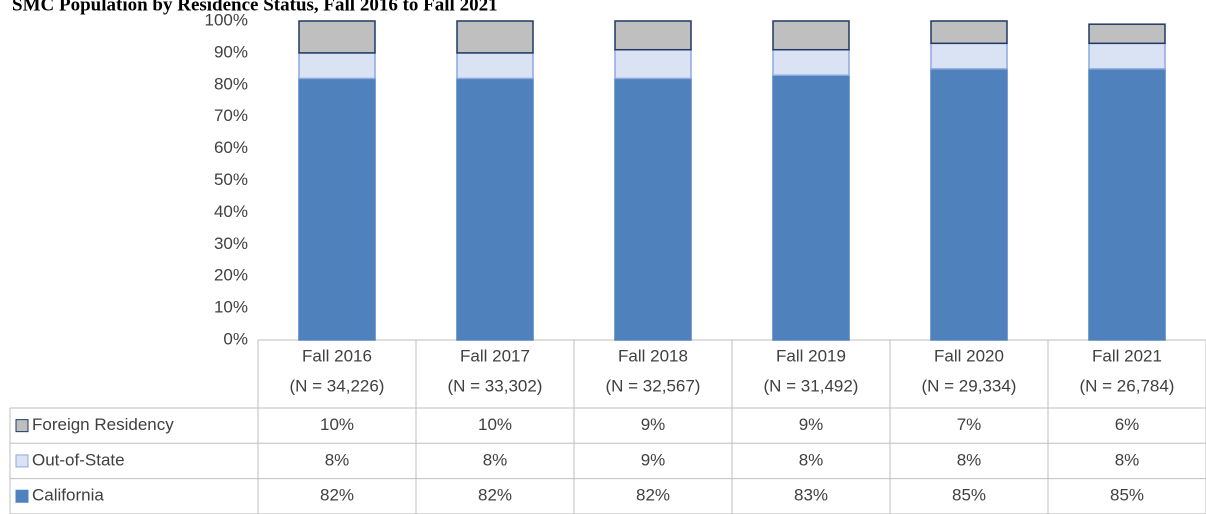 The height and width of the screenshot is (514, 1206). Describe the element at coordinates (231, 115) in the screenshot. I see `y-tick-label: 70%` at that location.